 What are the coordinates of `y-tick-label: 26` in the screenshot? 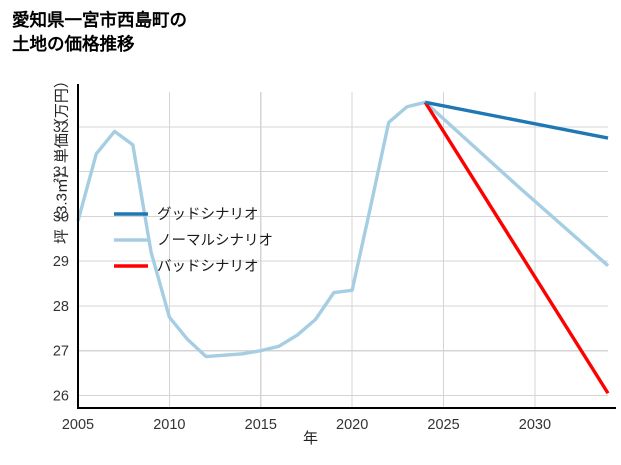 It's located at (61, 396).